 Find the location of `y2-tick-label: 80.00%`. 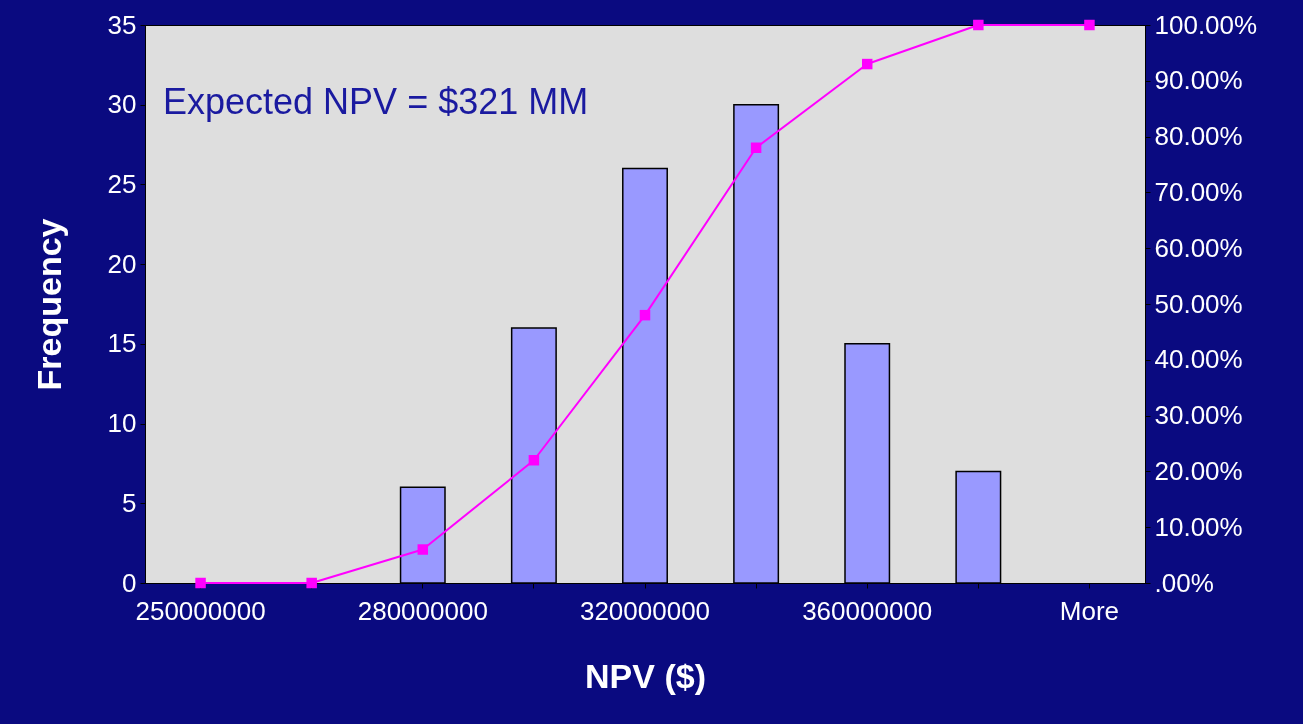

y2-tick-label: 80.00% is located at coordinates (1198, 136).